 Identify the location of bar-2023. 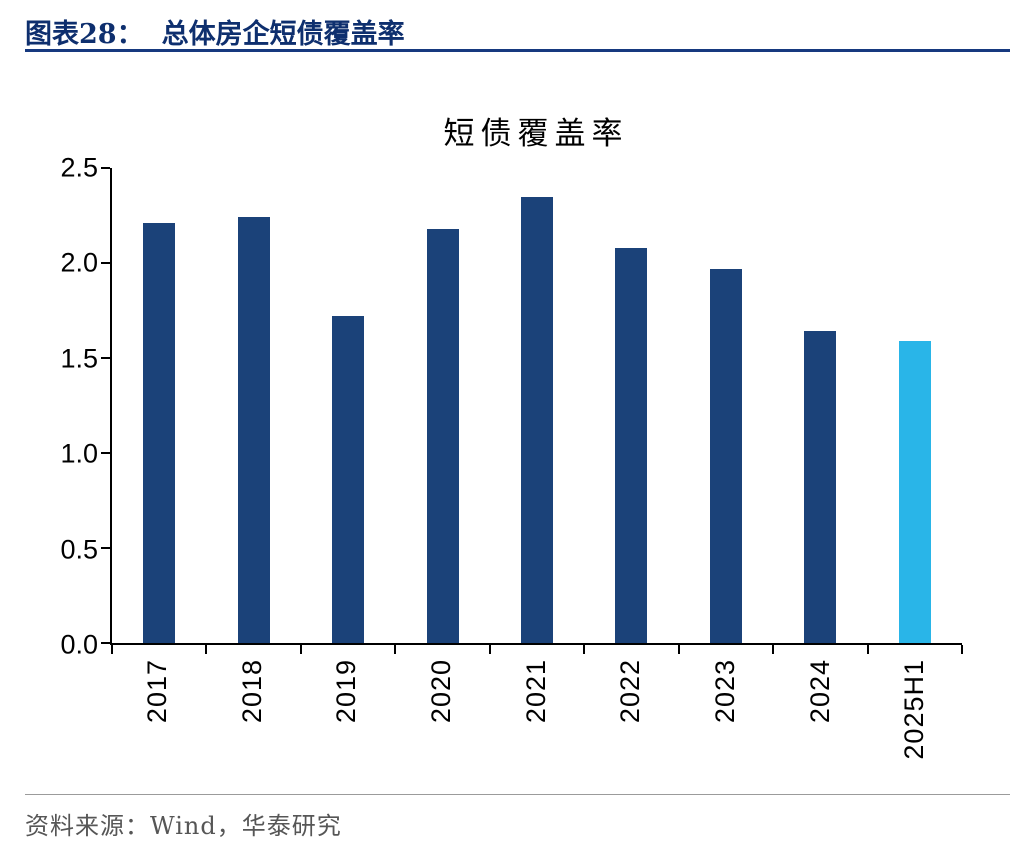
(725, 455).